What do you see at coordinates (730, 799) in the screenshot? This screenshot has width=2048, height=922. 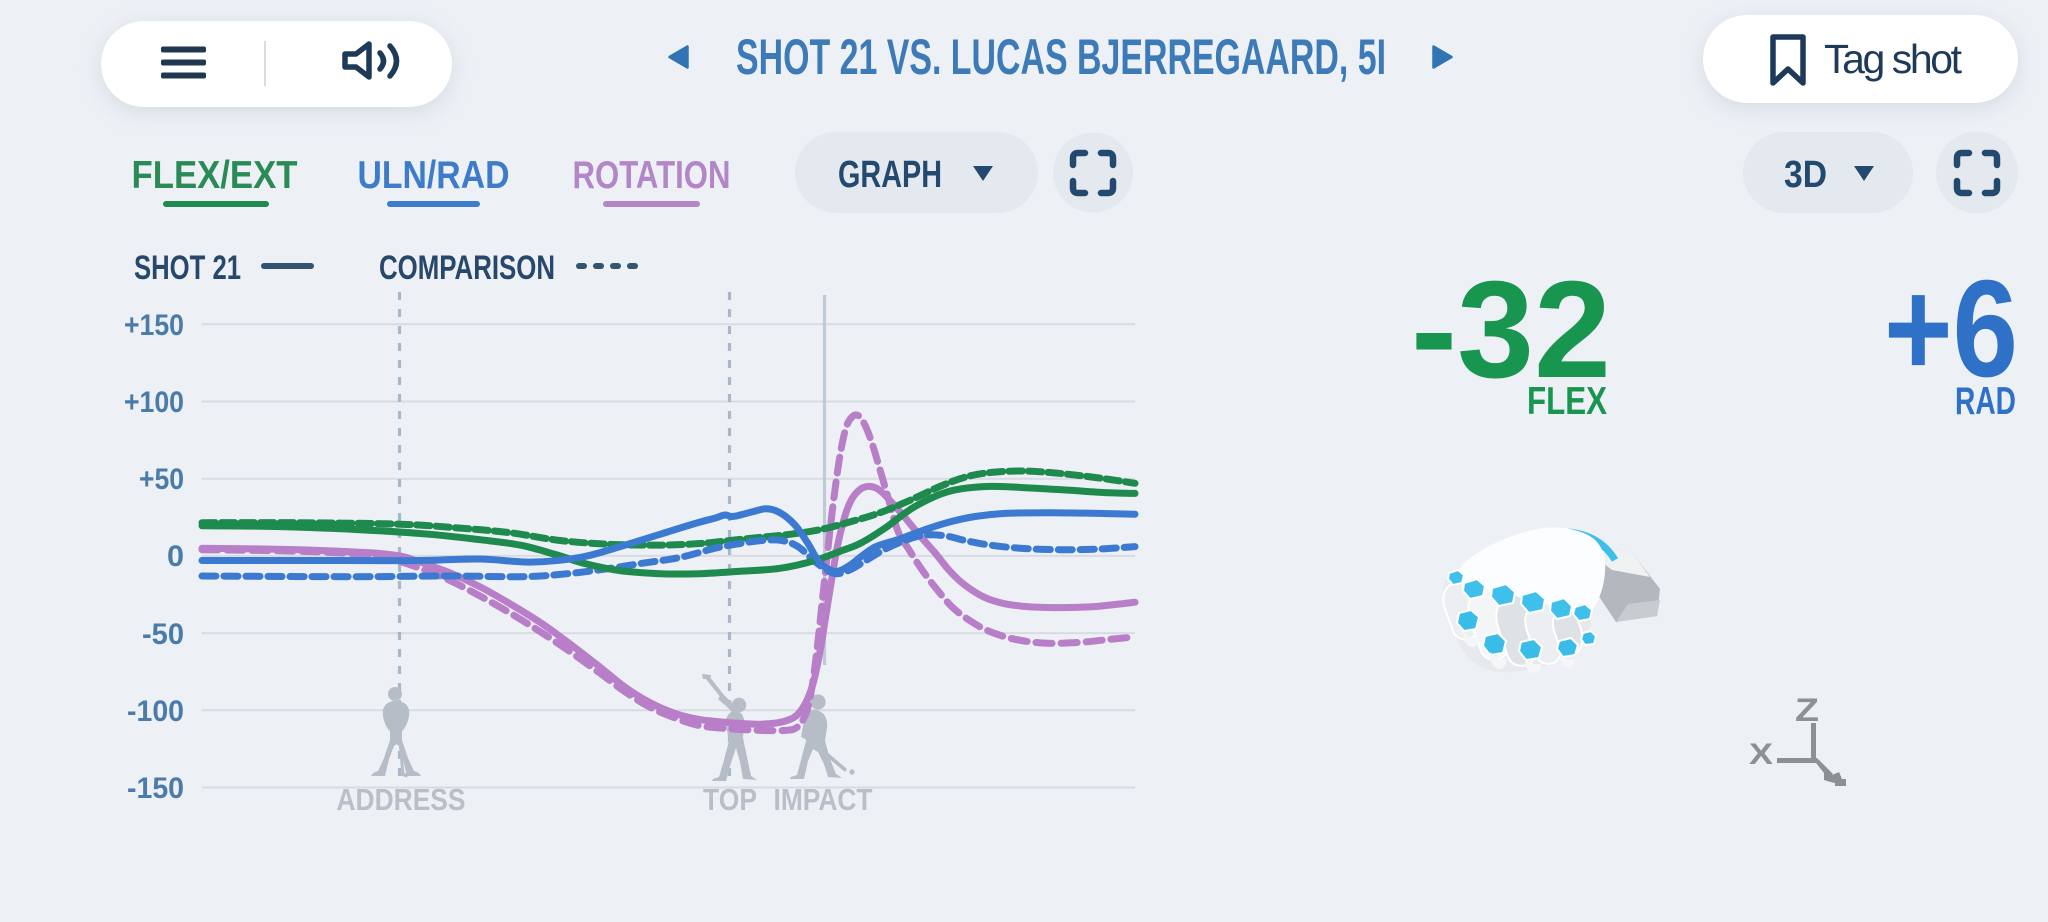 I see `svg-text: TOP` at bounding box center [730, 799].